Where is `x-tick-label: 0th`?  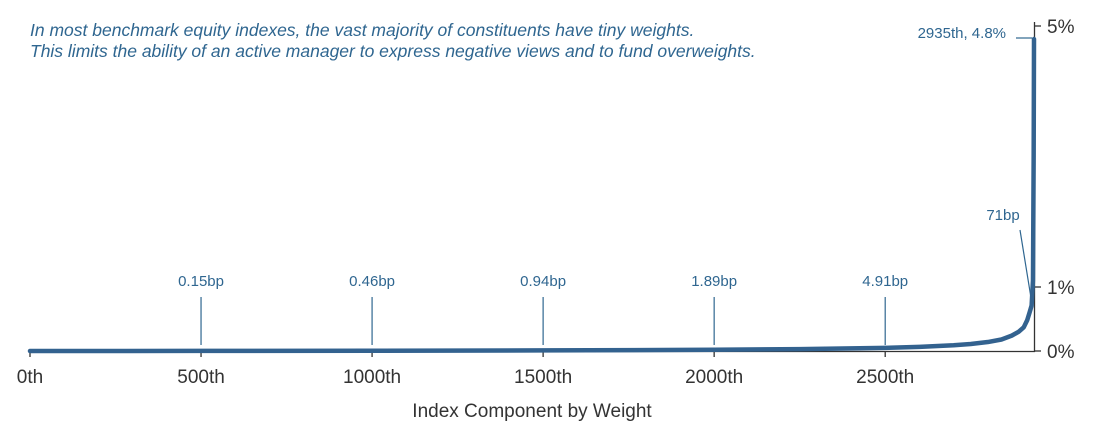
x-tick-label: 0th is located at coordinates (30, 377).